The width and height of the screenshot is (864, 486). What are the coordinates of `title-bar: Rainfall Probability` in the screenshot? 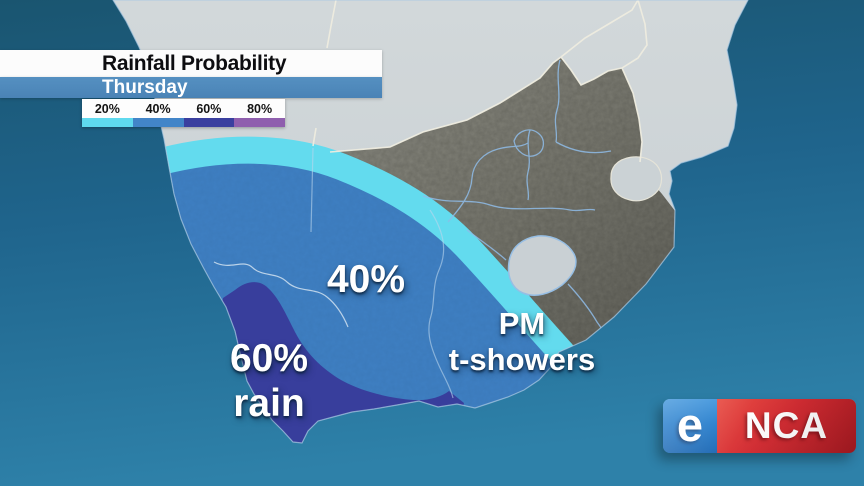 It's located at (191, 63).